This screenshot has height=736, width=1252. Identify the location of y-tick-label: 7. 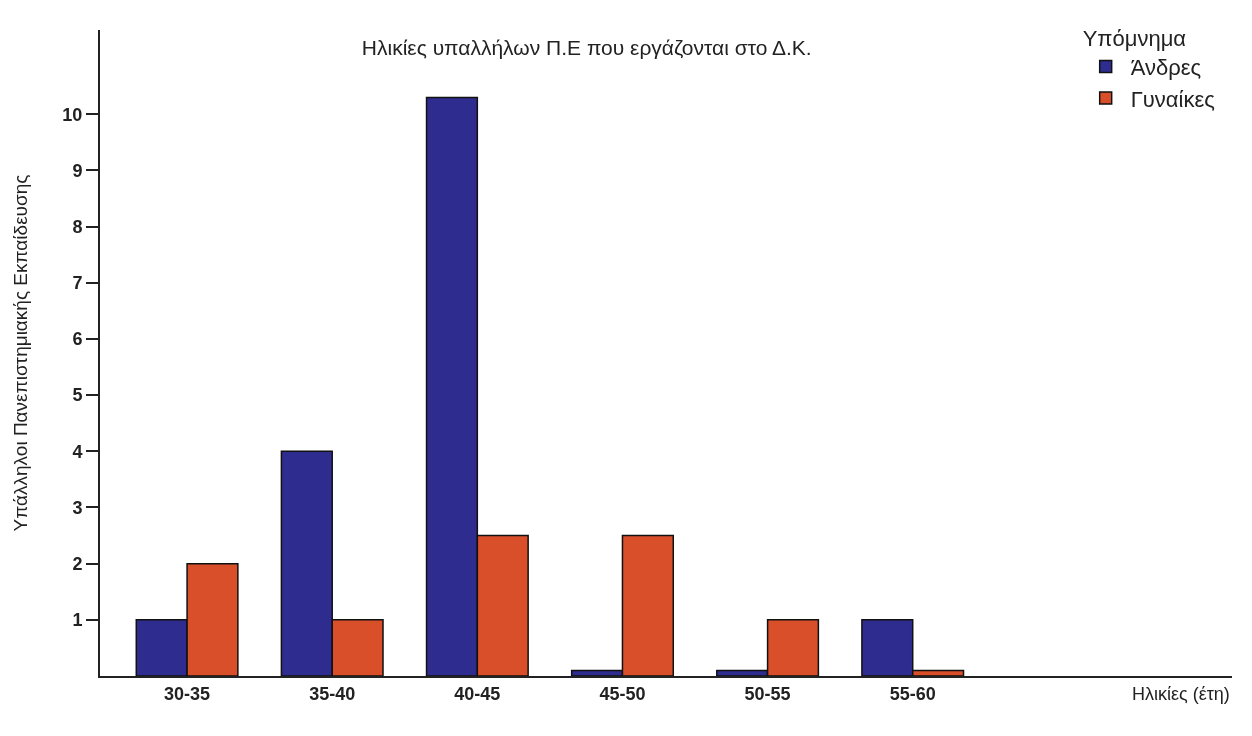
(77, 283).